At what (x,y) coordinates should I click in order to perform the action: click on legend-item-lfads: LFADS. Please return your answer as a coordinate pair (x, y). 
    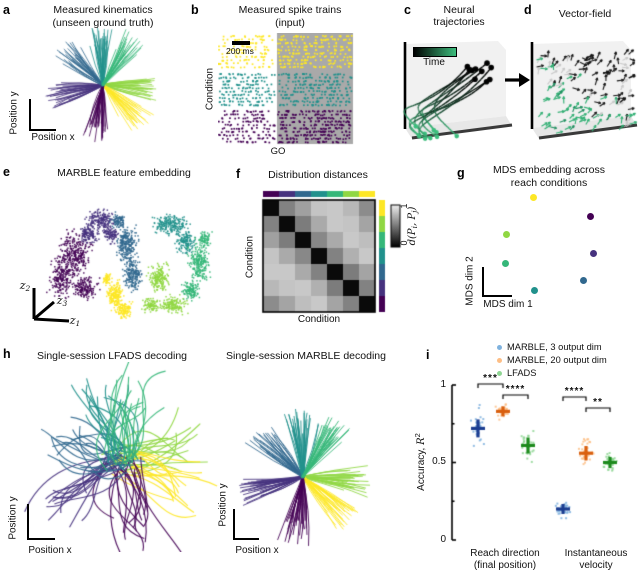
    Looking at the image, I should click on (516, 373).